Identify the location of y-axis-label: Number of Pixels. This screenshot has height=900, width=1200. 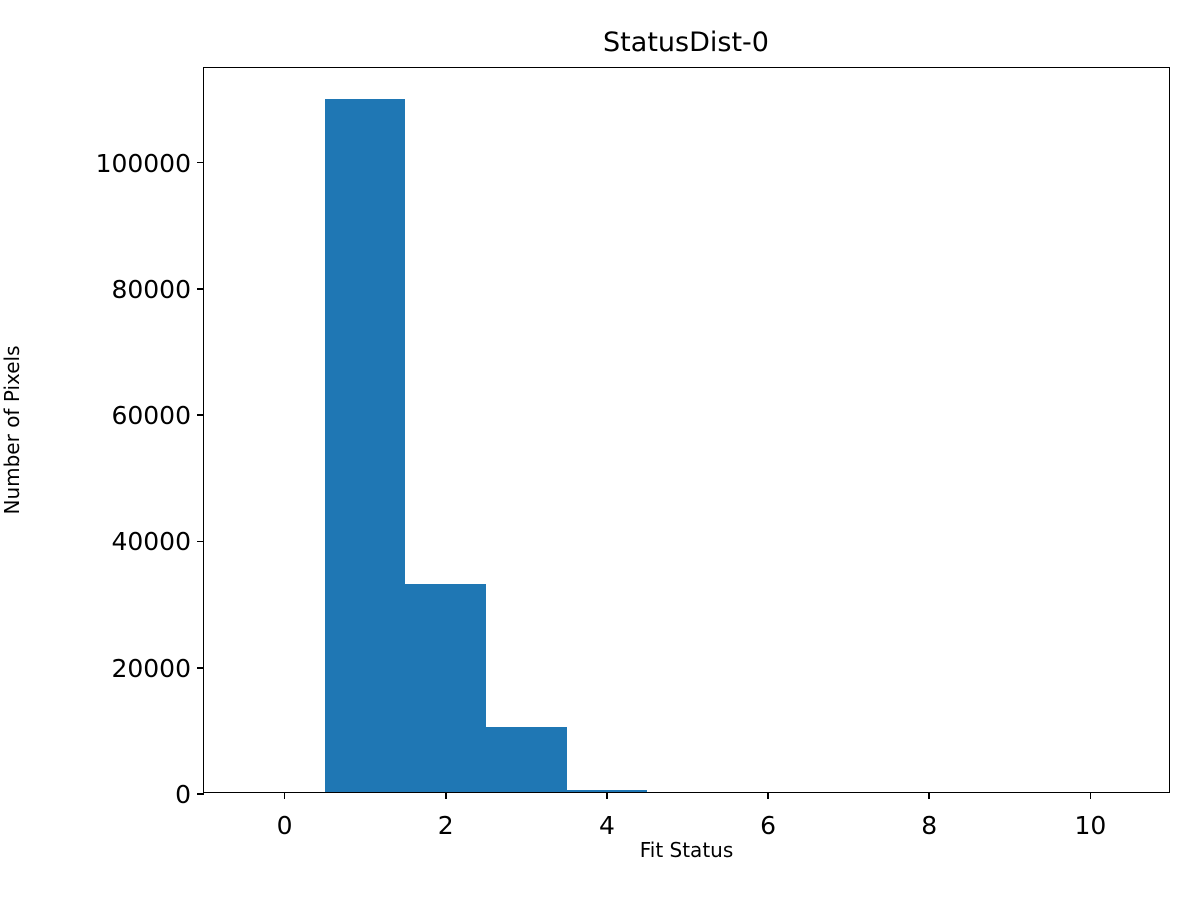
(12, 430).